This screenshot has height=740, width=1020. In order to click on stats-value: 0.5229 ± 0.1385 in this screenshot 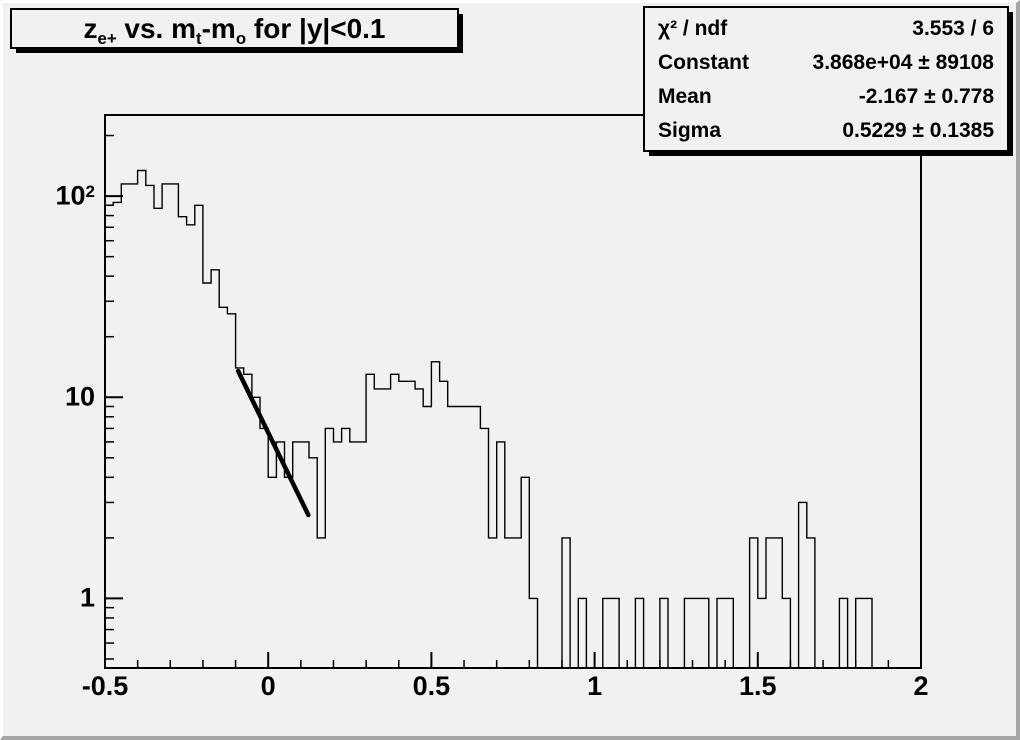, I will do `click(918, 130)`.